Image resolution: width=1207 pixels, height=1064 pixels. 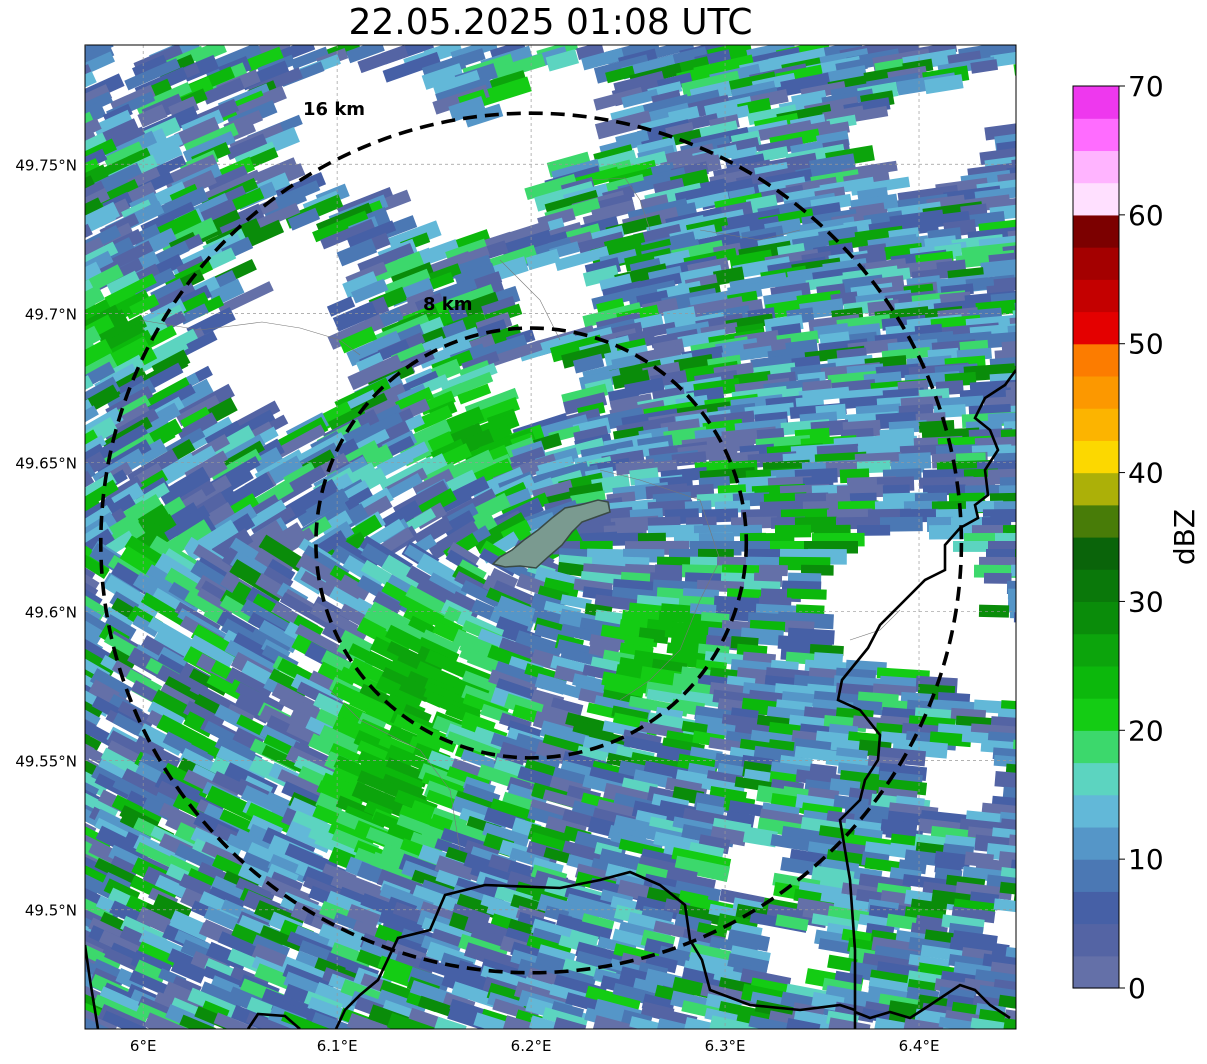 I want to click on colorbar-tick-label: 30, so click(x=1146, y=601).